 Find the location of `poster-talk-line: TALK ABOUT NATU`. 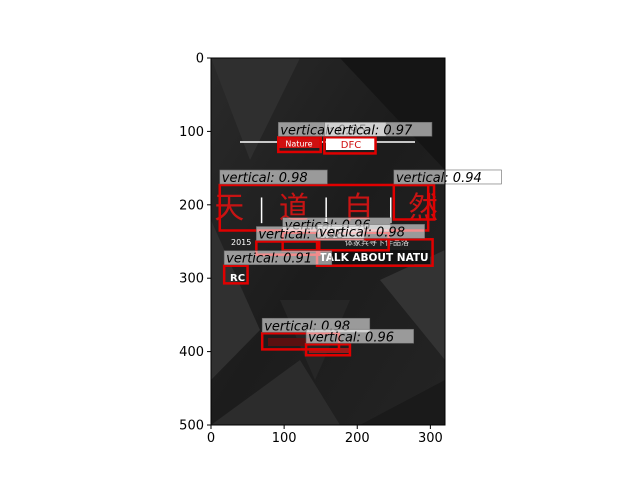

poster-talk-line: TALK ABOUT NATU is located at coordinates (373, 258).